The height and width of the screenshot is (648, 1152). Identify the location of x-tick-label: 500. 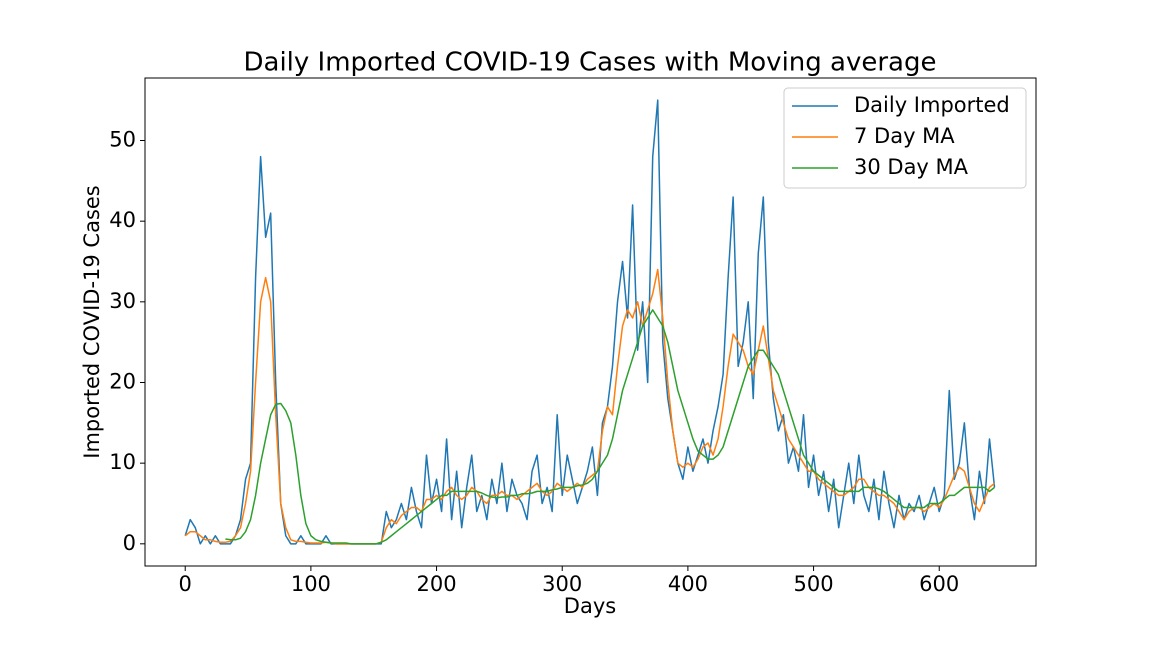
(814, 584).